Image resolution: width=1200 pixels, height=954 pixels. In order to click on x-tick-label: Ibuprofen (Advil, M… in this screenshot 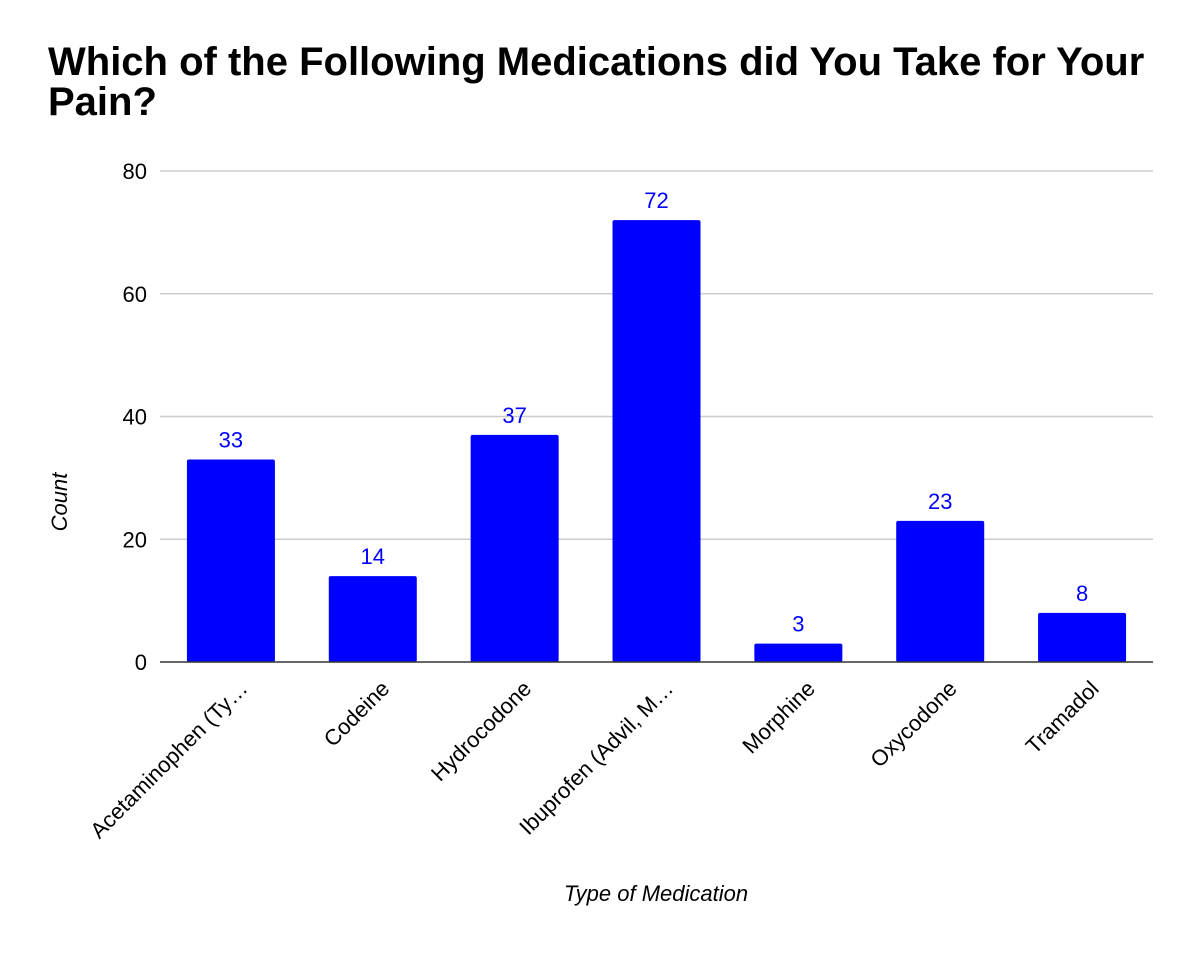, I will do `click(596, 758)`.